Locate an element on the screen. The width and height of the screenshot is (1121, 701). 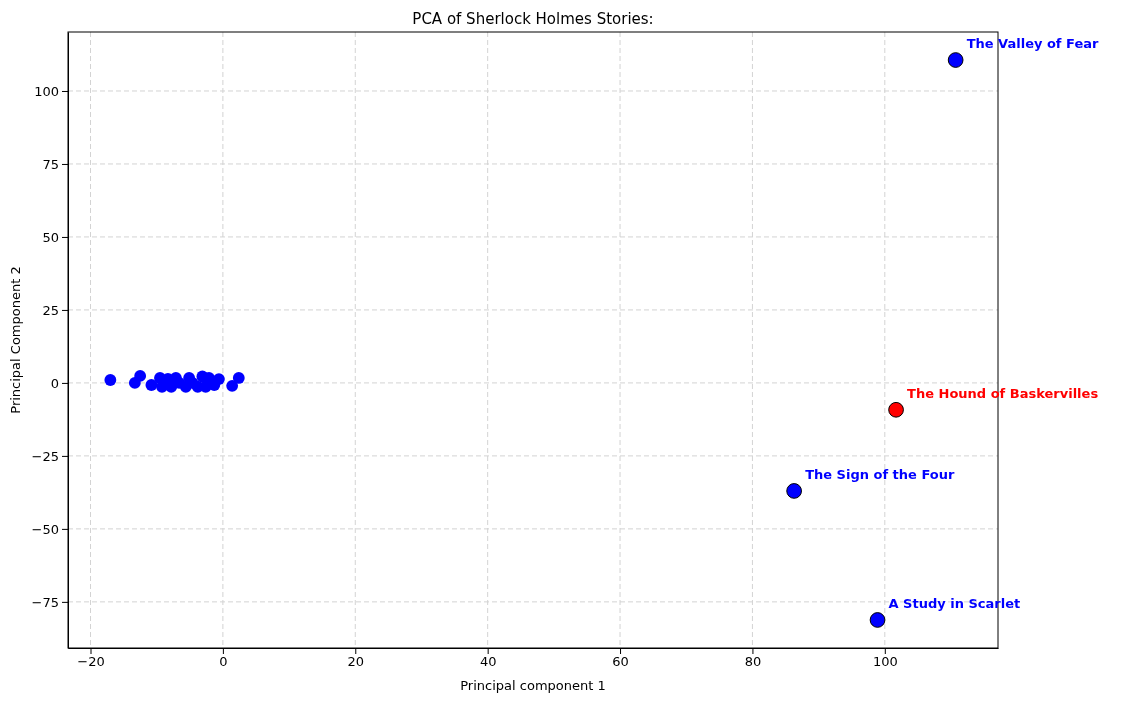
y-tick-label: 0 is located at coordinates (54, 383).